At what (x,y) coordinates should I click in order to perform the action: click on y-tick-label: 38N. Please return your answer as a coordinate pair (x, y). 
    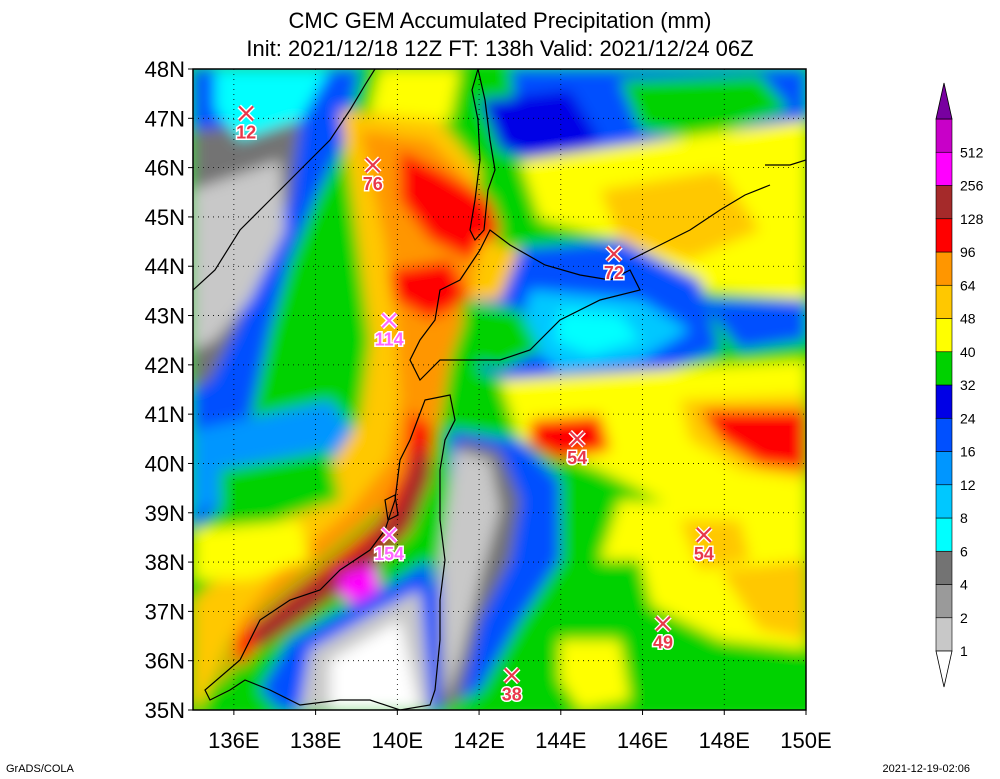
    Looking at the image, I should click on (165, 562).